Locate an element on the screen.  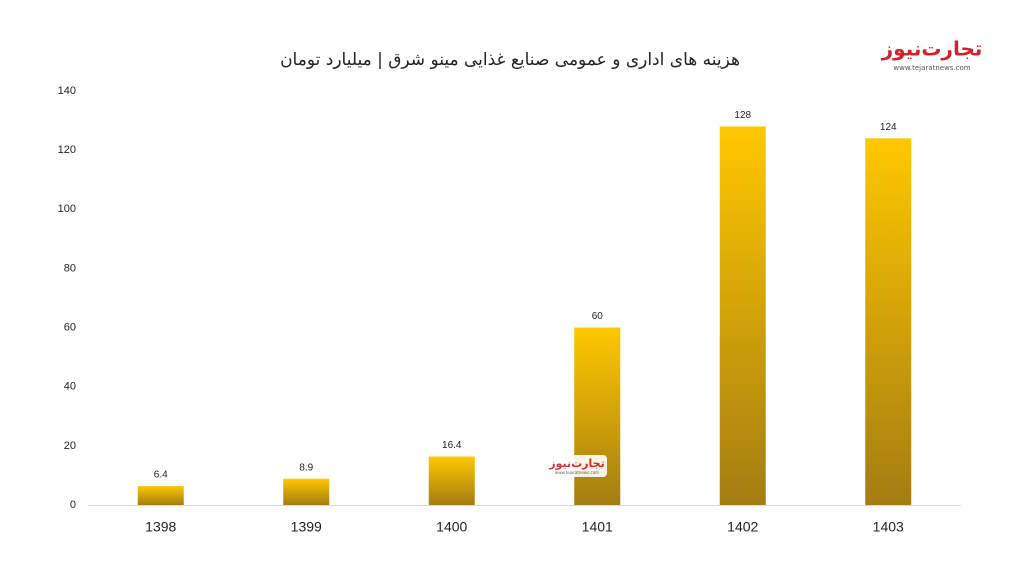
data-label: 16.4 is located at coordinates (452, 445).